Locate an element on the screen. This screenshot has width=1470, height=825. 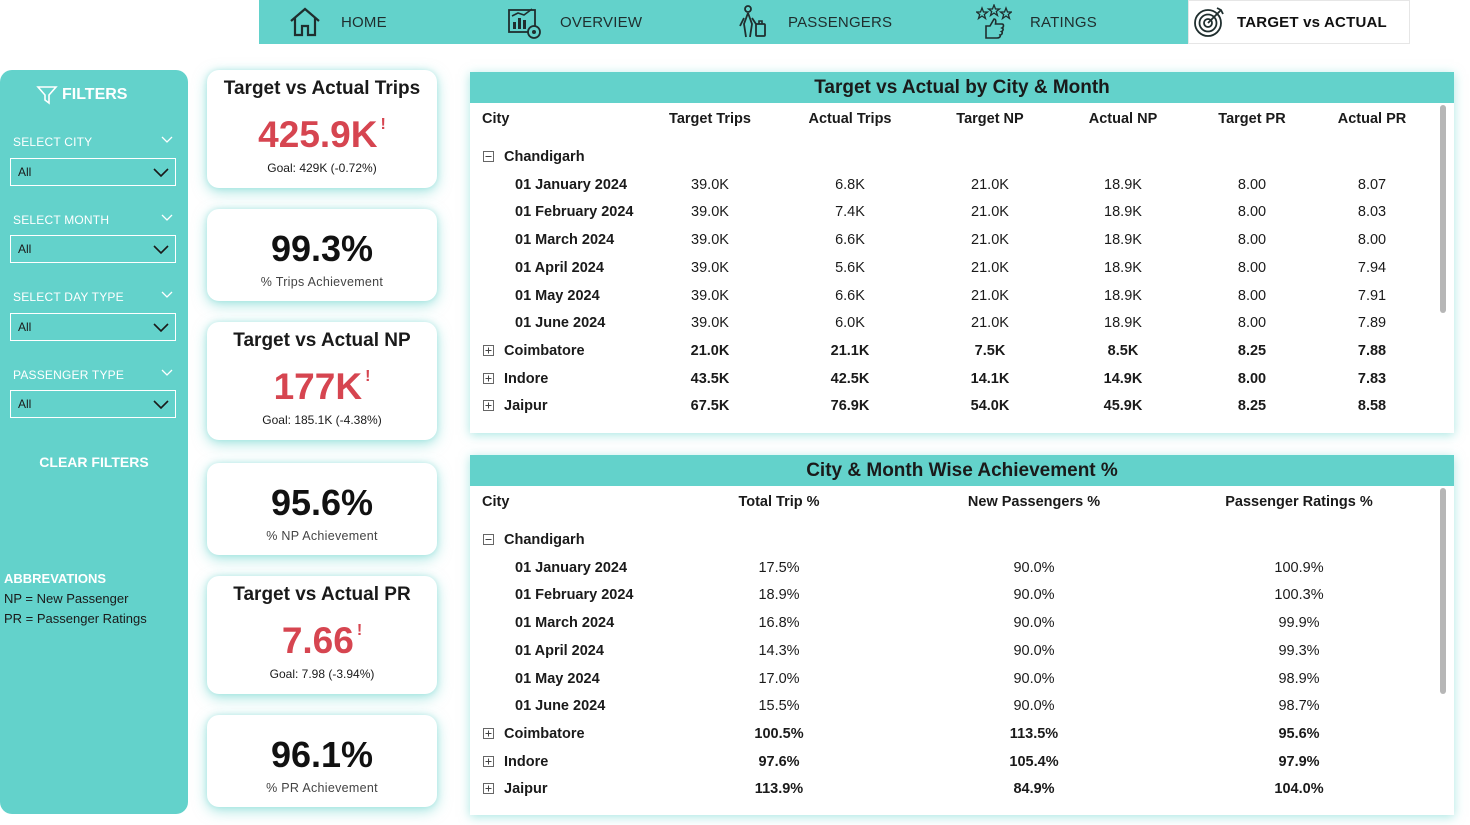
table-cell: 16.8% is located at coordinates (779, 623).